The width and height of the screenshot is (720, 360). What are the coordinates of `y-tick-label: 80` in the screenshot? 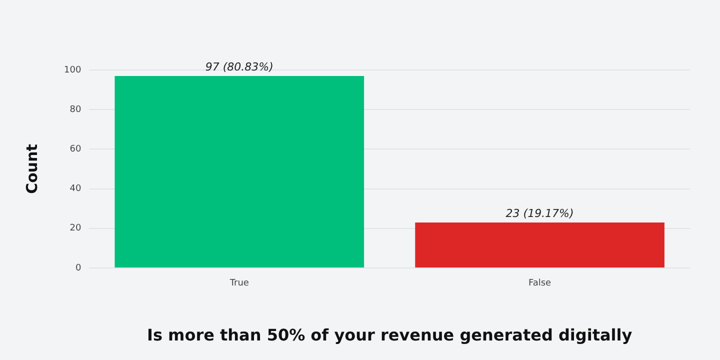 It's located at (76, 109).